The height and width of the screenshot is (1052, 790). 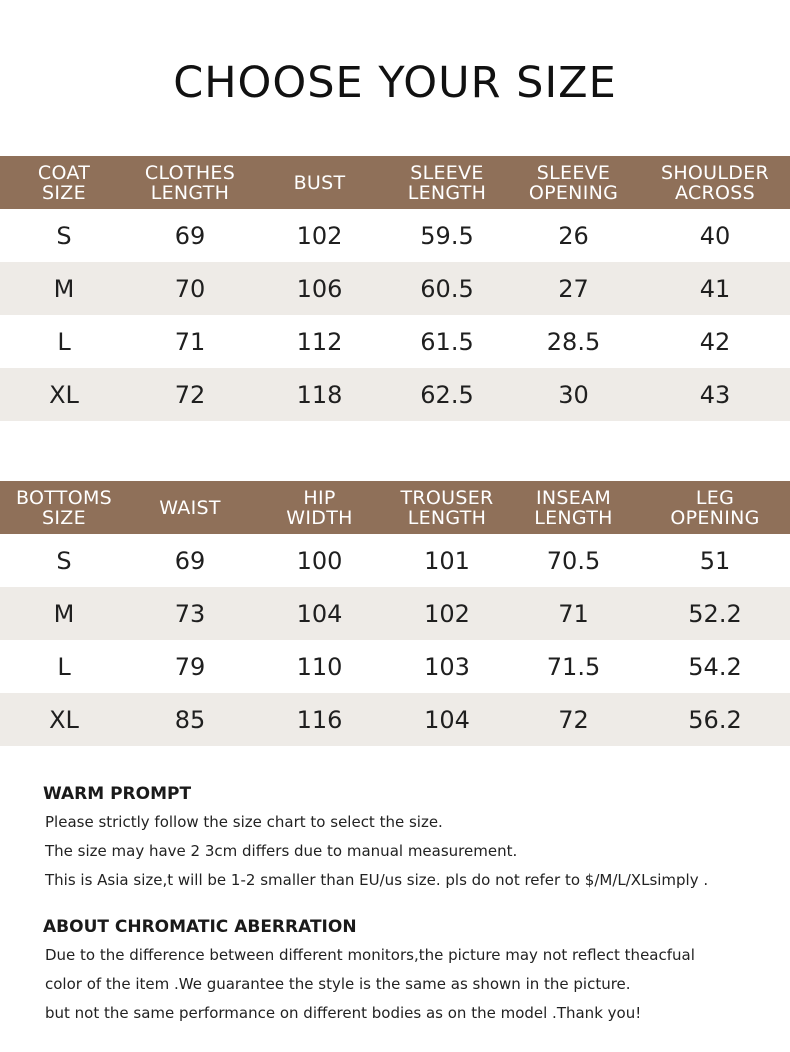 I want to click on table-cell: 70, so click(x=190, y=288).